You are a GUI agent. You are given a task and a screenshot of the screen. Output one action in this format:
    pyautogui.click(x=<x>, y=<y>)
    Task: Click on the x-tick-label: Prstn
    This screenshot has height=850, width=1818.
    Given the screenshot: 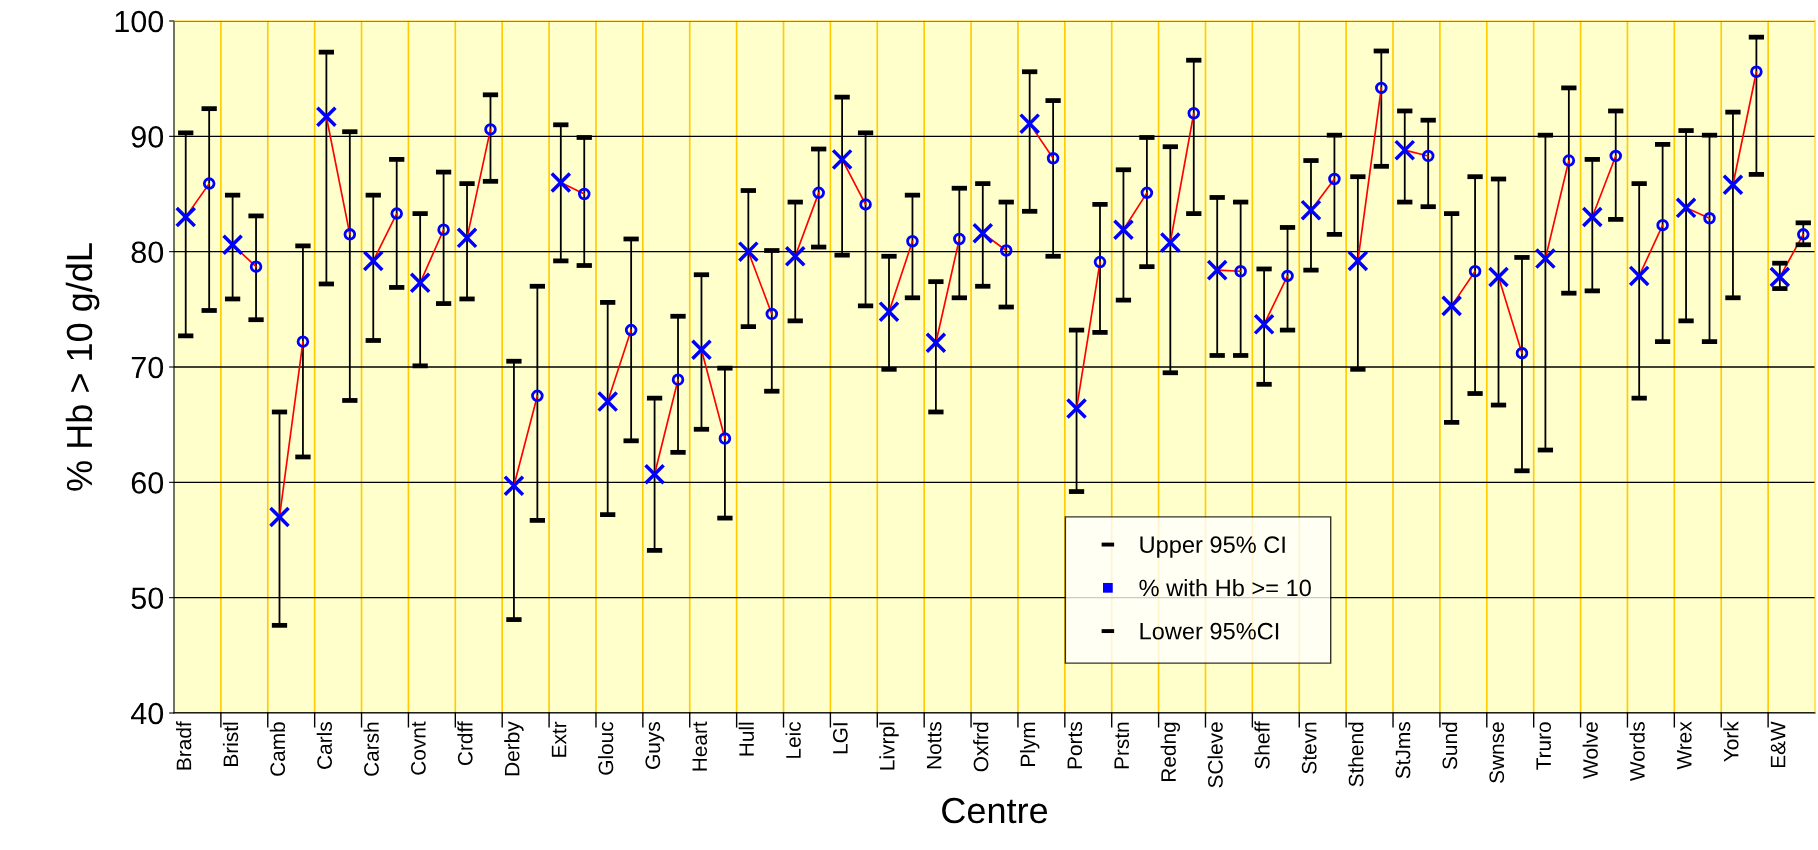 What is the action you would take?
    pyautogui.click(x=1122, y=745)
    